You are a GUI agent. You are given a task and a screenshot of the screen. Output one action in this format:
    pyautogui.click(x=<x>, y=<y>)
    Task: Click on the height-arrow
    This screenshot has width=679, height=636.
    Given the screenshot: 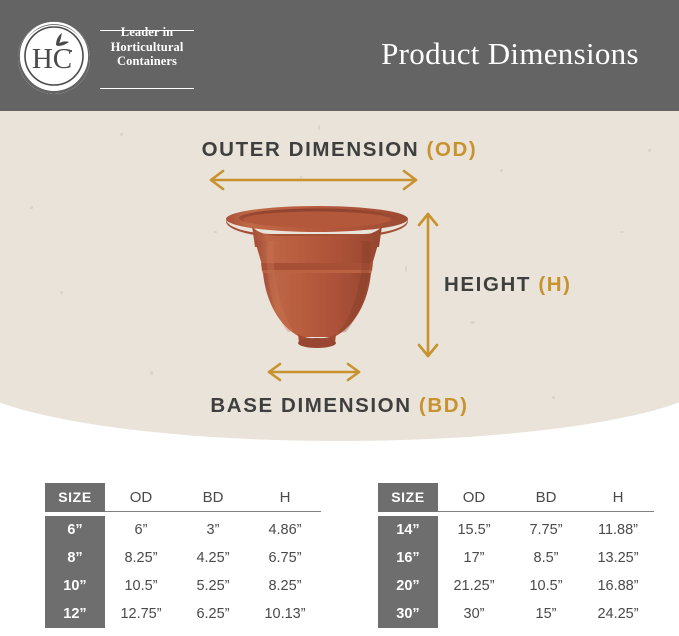 What is the action you would take?
    pyautogui.click(x=428, y=285)
    